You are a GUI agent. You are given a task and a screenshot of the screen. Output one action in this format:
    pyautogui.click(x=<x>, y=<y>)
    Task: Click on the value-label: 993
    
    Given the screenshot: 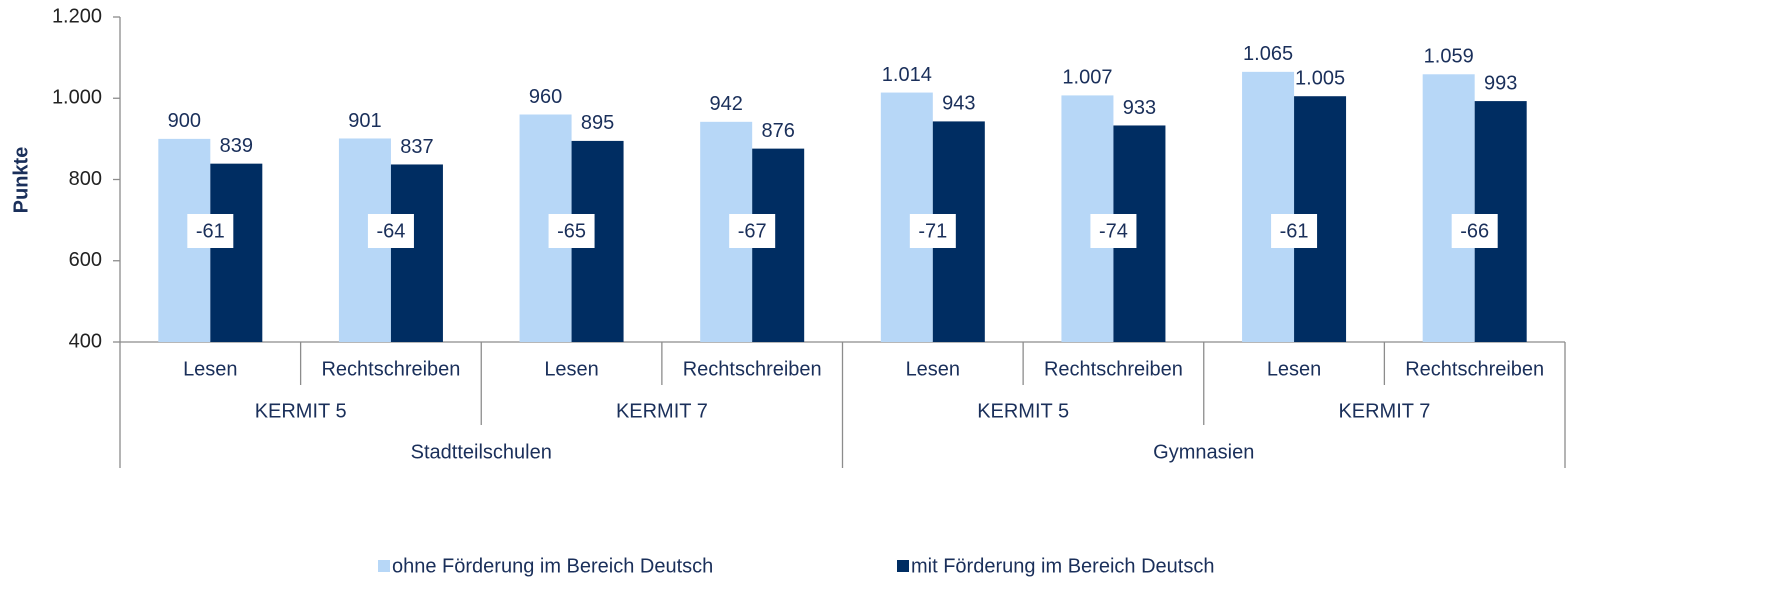 What is the action you would take?
    pyautogui.click(x=1500, y=83)
    